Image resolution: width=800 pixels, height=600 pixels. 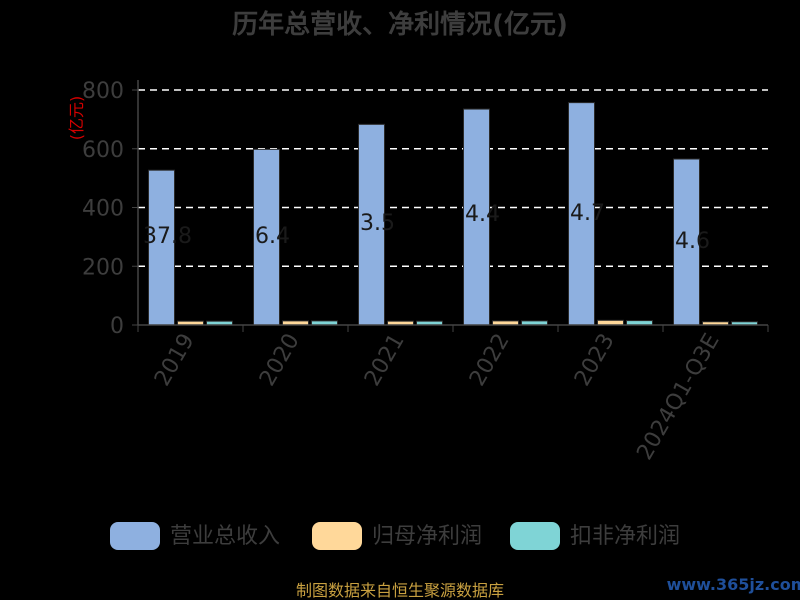 What do you see at coordinates (103, 150) in the screenshot?
I see `y-tick-label: 600` at bounding box center [103, 150].